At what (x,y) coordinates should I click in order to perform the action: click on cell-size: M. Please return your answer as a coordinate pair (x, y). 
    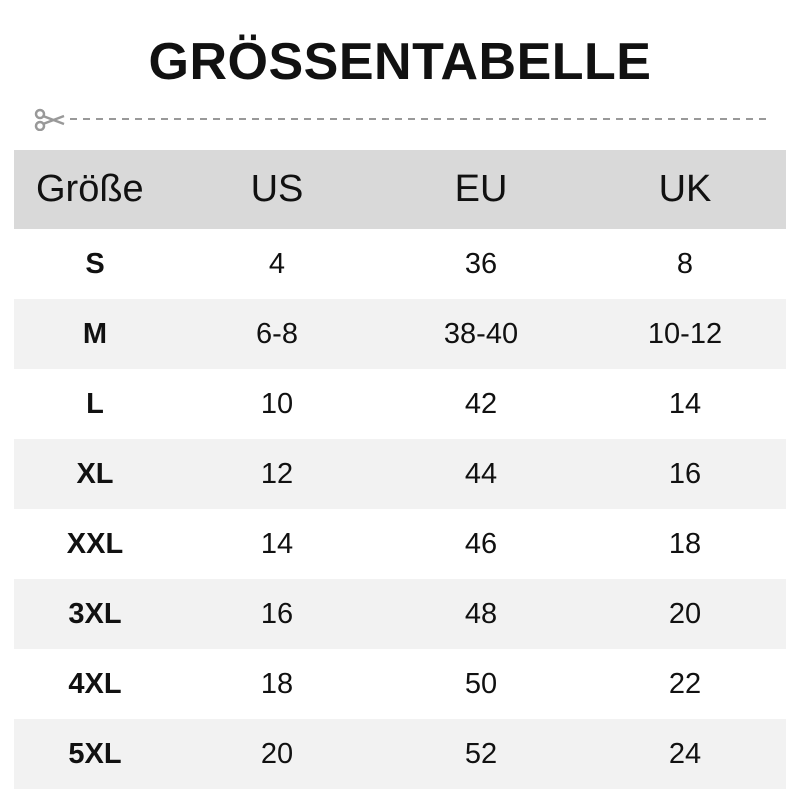
    Looking at the image, I should click on (95, 333).